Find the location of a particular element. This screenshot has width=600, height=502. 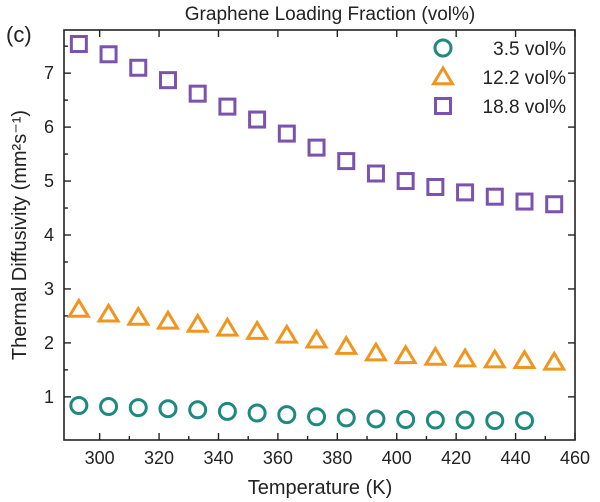

legend: 3.5 vol% 12.2 vol% 18.8 vol% is located at coordinates (498, 78).